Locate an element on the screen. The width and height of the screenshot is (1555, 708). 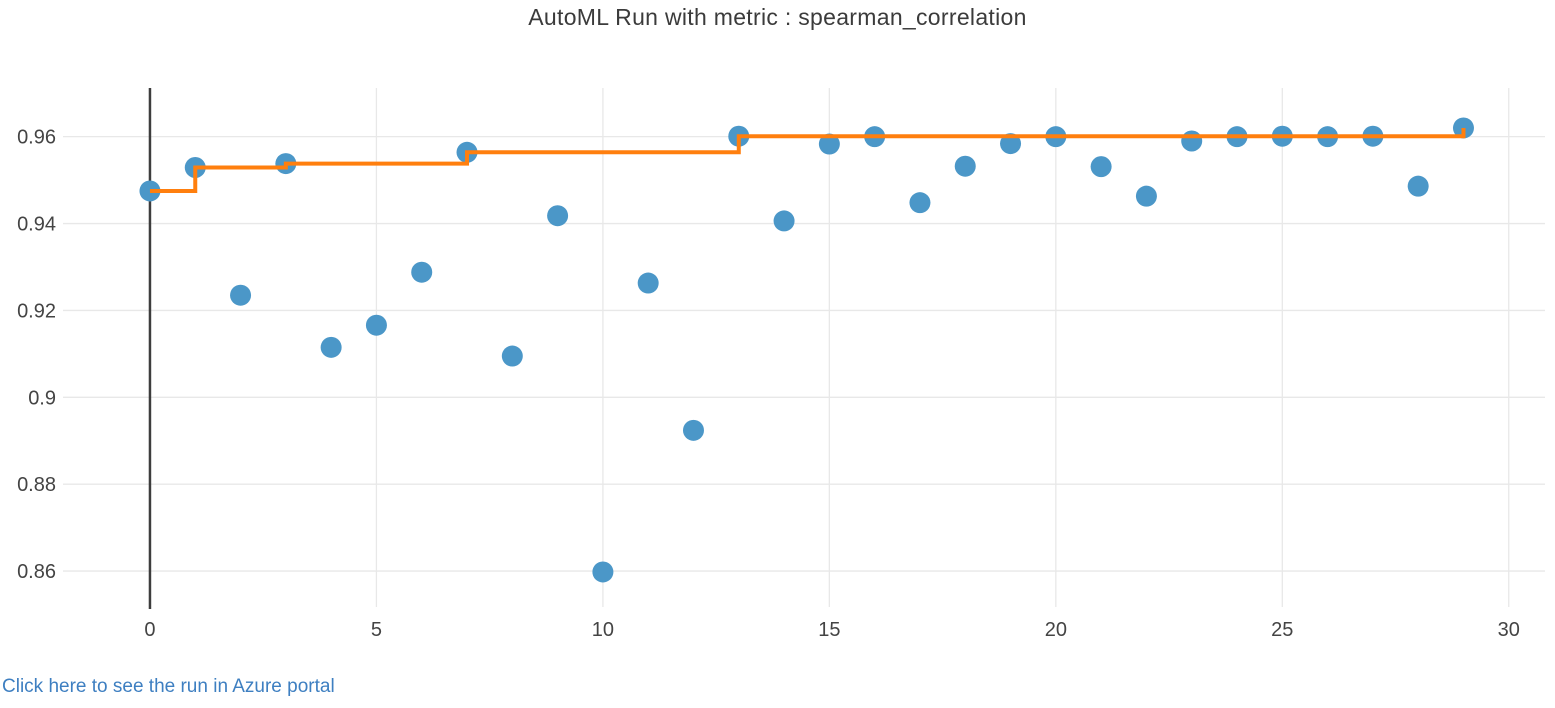
x-tick-label: 30 is located at coordinates (1509, 630).